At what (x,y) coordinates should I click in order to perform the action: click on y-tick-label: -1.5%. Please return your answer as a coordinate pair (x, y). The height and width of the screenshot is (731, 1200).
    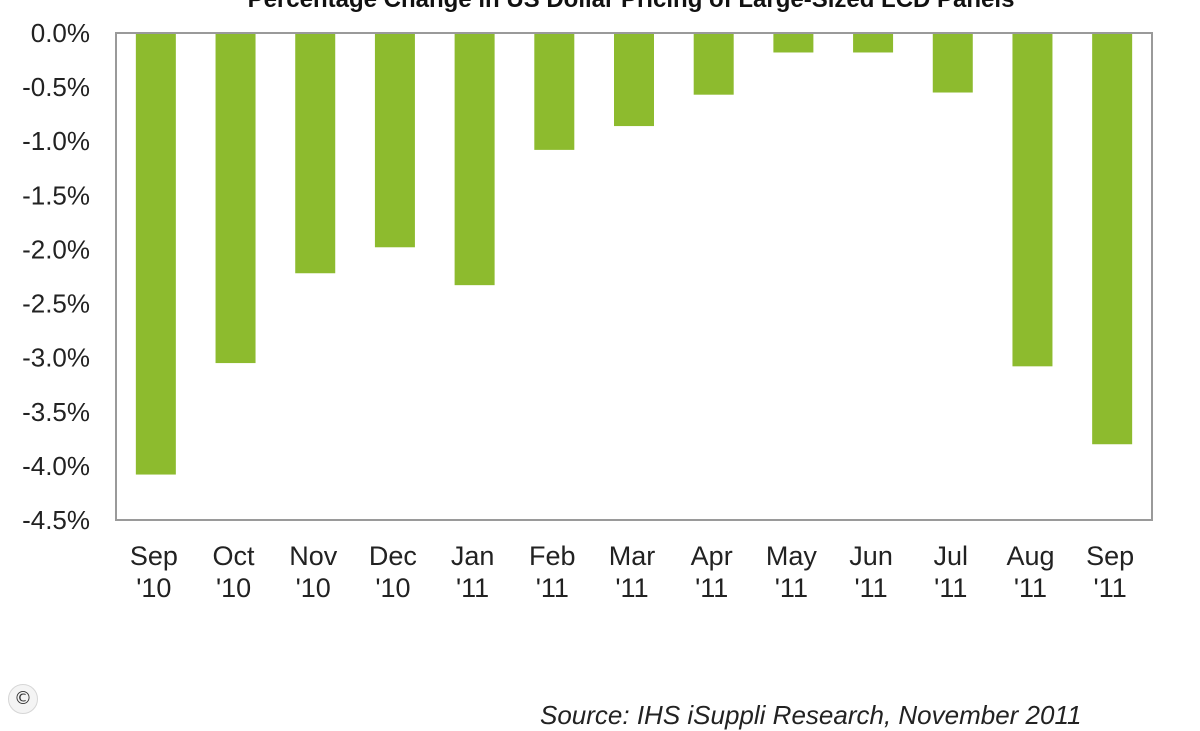
    Looking at the image, I should click on (56, 195).